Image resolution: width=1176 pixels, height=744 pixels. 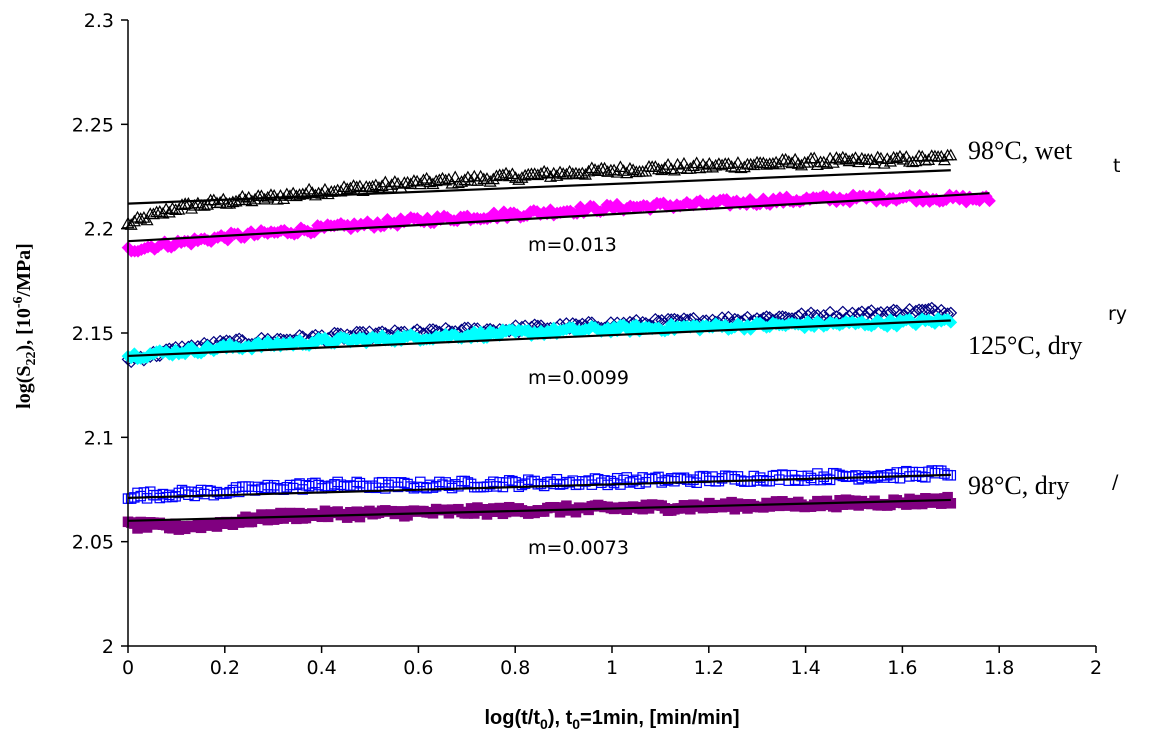 I want to click on y-tick-label: 2.05, so click(x=93, y=543).